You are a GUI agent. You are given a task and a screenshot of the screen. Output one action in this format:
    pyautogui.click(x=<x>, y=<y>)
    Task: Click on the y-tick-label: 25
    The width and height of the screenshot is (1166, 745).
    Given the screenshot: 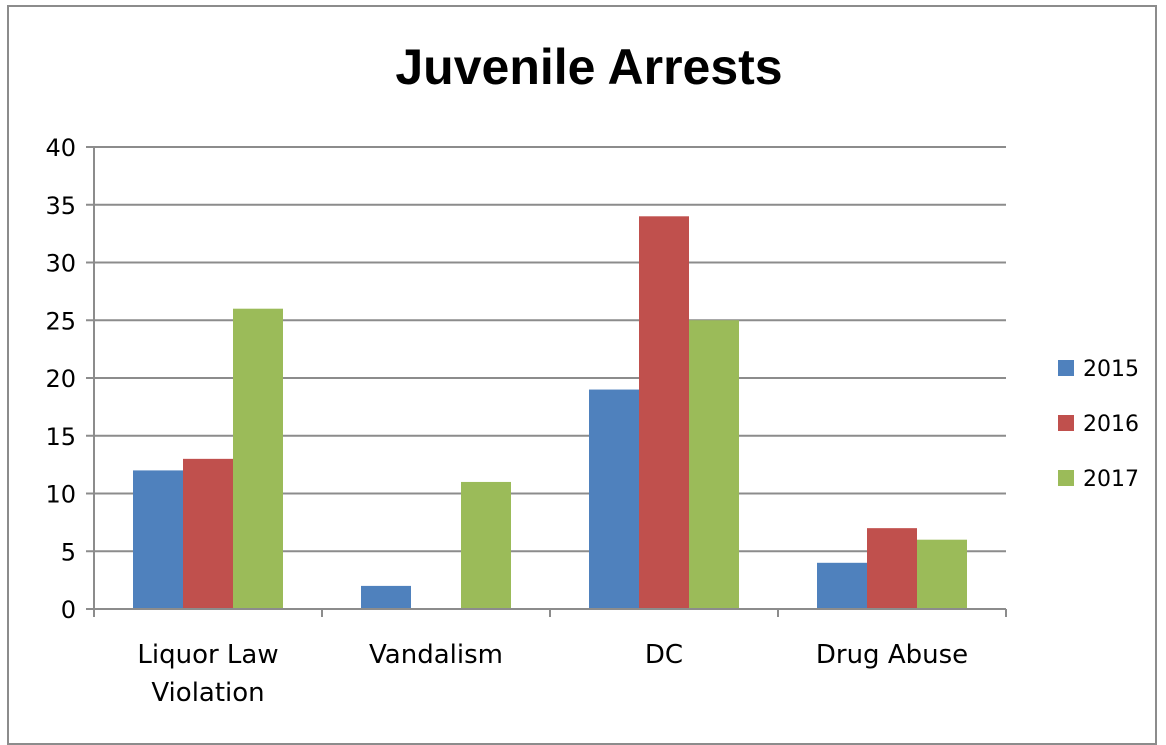 What is the action you would take?
    pyautogui.click(x=60, y=321)
    